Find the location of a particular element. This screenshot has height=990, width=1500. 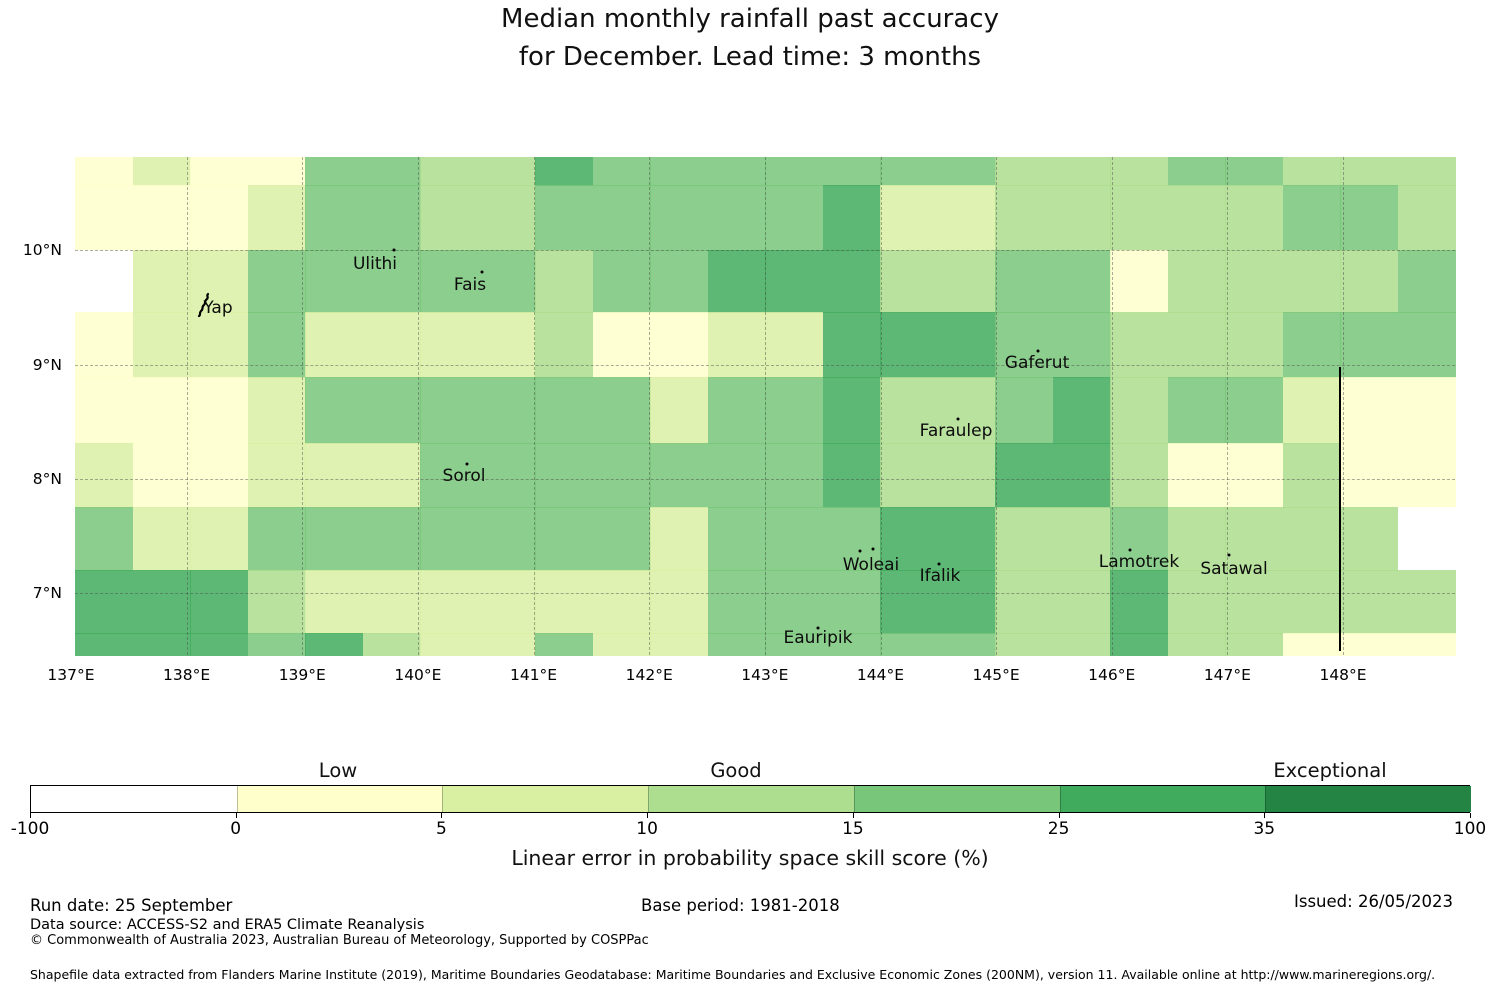

place-label-ulithi: Ulithi is located at coordinates (375, 264).